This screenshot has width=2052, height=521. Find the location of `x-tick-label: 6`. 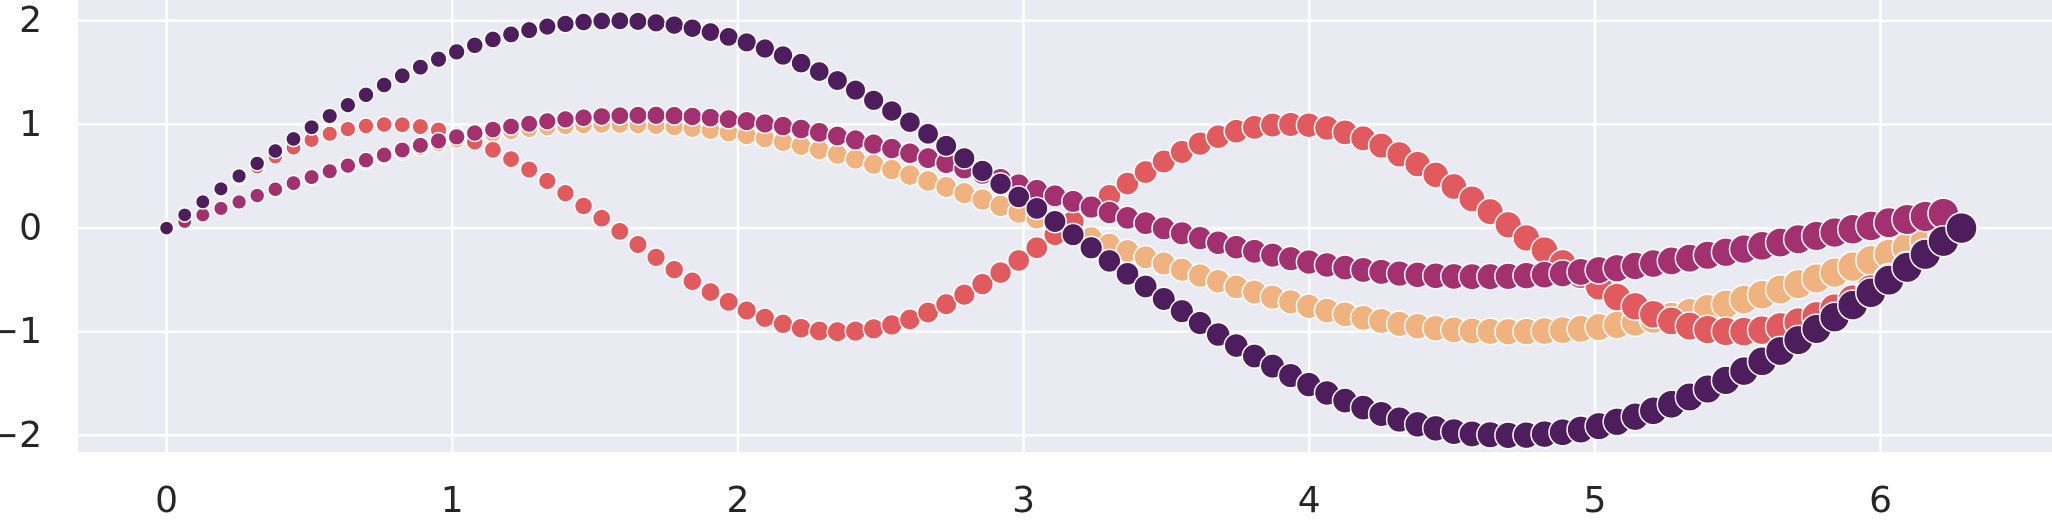

x-tick-label: 6 is located at coordinates (1880, 500).